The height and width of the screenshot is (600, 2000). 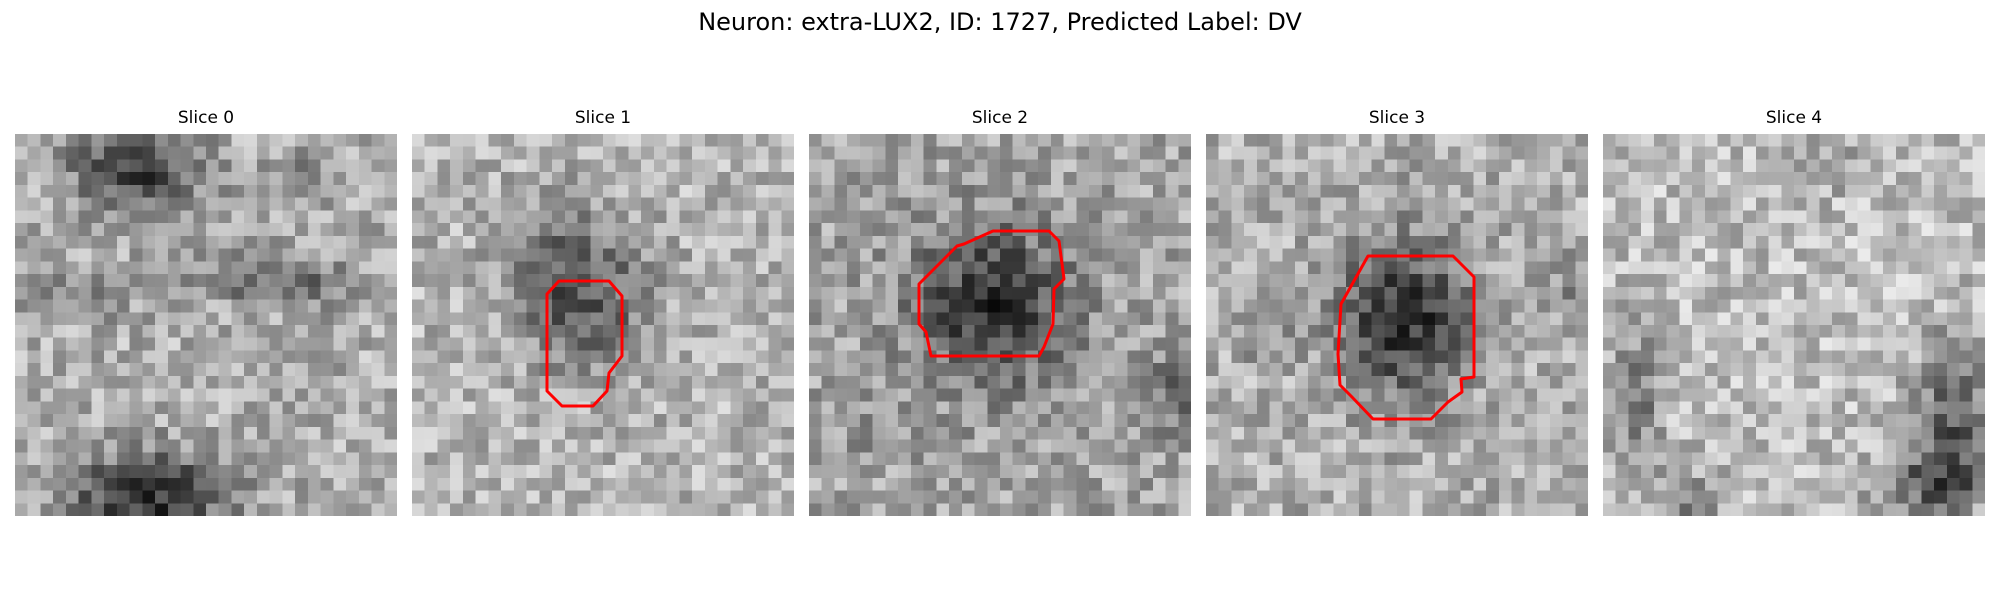 What do you see at coordinates (206, 118) in the screenshot?
I see `slice-title-0: Slice 0` at bounding box center [206, 118].